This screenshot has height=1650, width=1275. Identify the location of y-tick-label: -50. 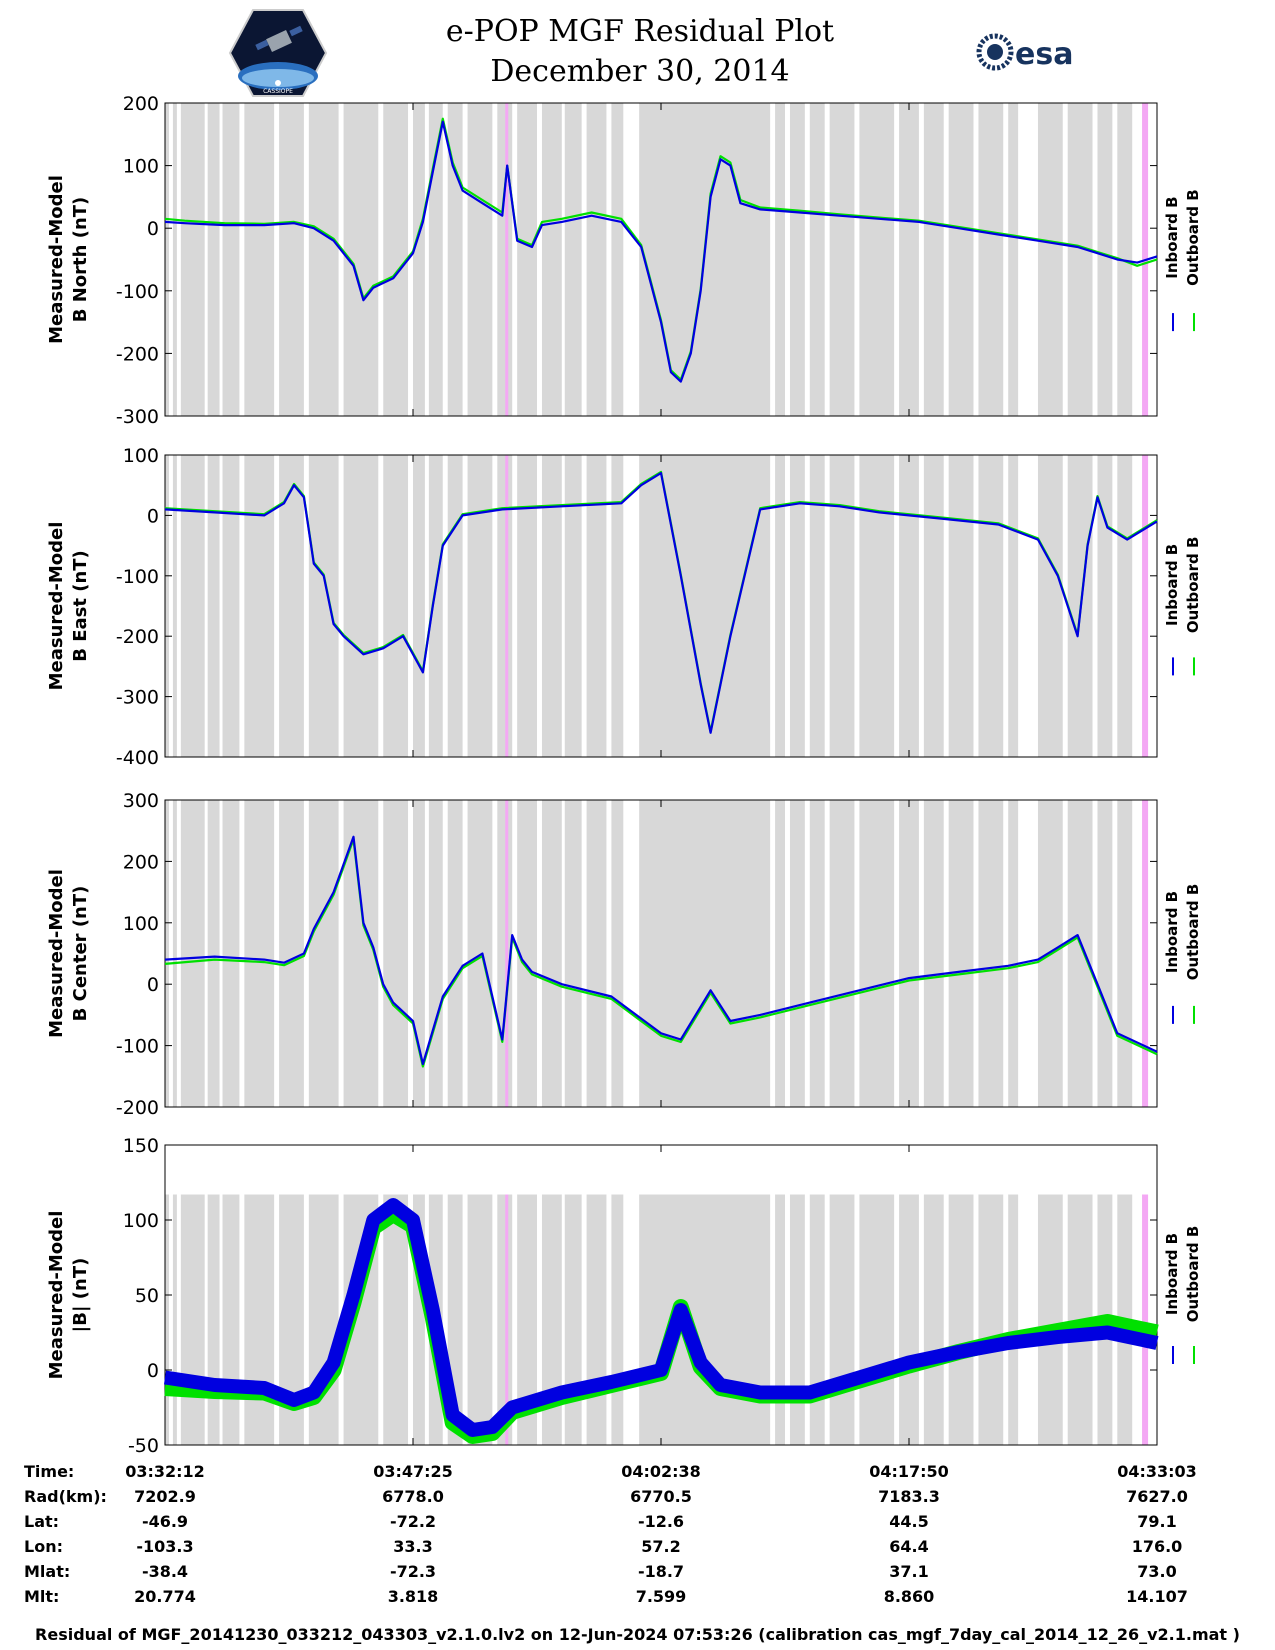
(143, 1446).